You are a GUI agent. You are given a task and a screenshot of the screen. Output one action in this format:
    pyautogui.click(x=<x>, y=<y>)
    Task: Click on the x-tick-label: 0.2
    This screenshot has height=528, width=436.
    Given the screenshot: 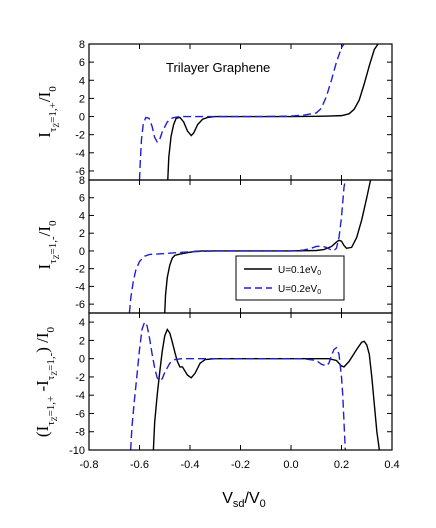 What is the action you would take?
    pyautogui.click(x=341, y=465)
    